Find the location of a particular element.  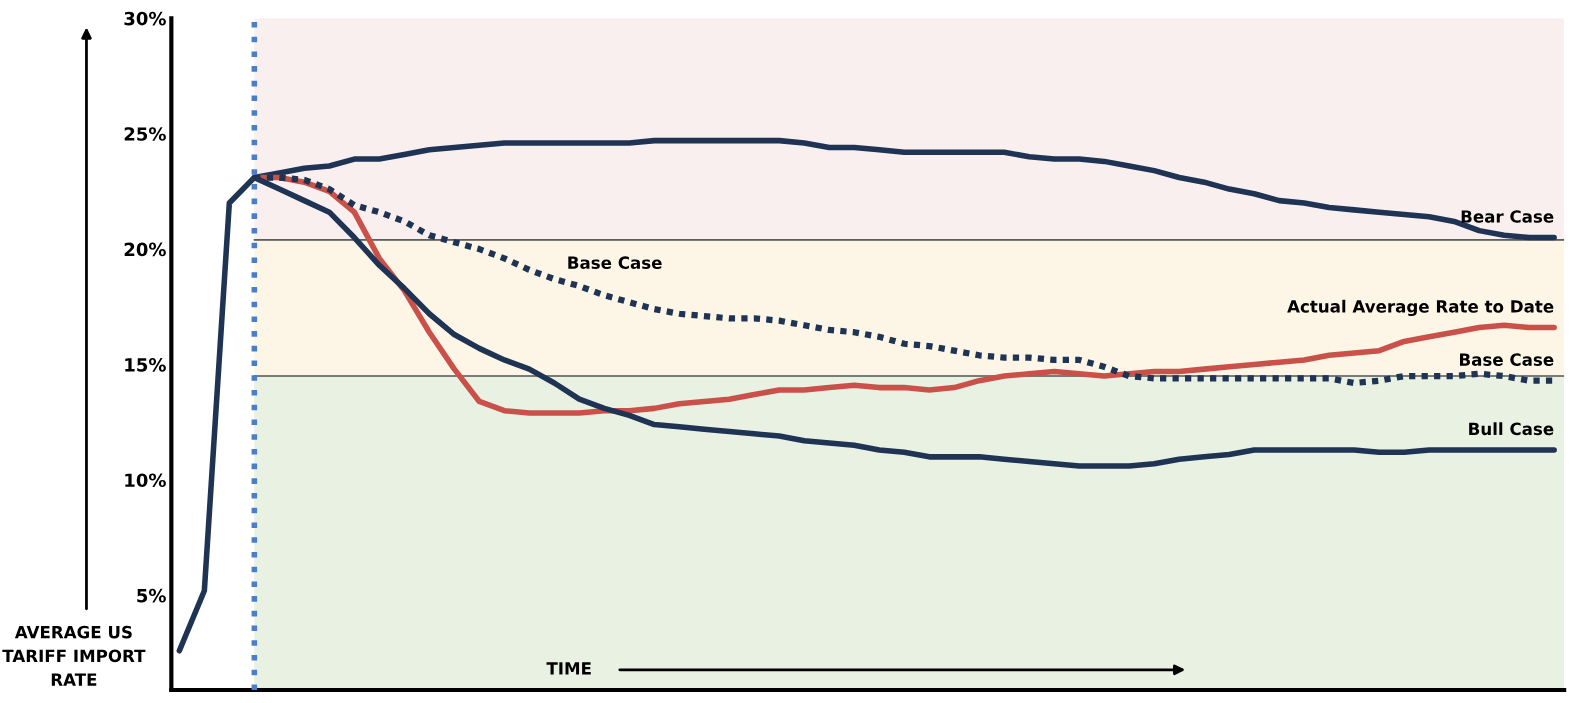

y-tick-label: 10% is located at coordinates (145, 480).